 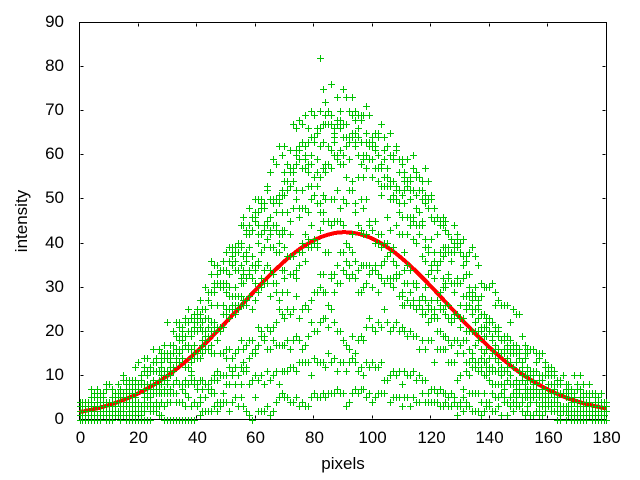 What do you see at coordinates (54, 286) in the screenshot?
I see `svg-text: 30` at bounding box center [54, 286].